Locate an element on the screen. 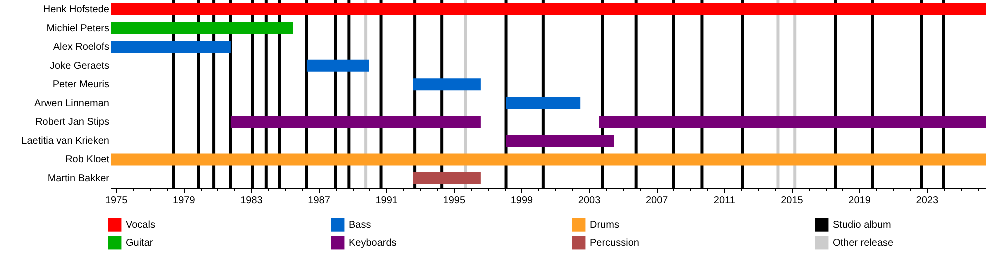  y-tick-label: Martin Bakker is located at coordinates (79, 179).